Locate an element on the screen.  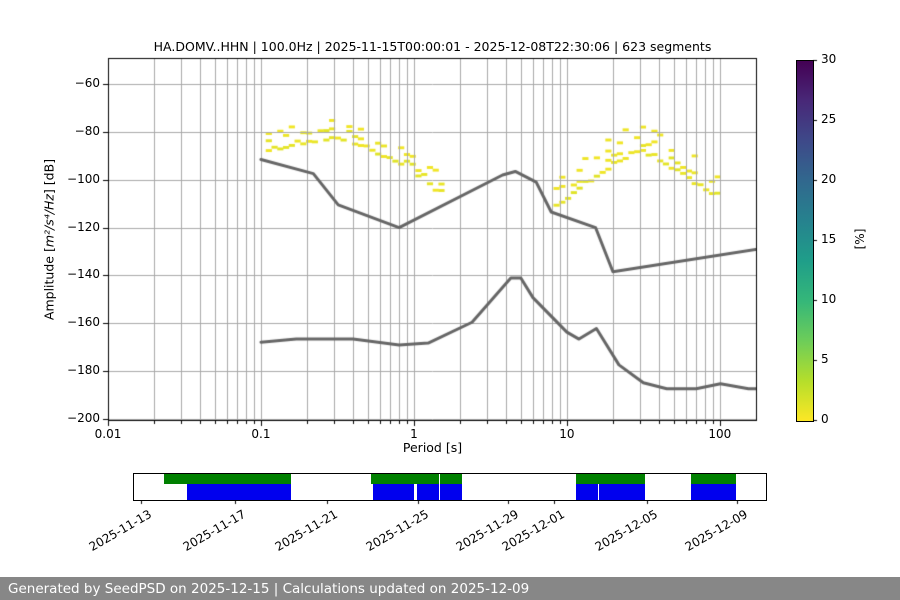
colorbar is located at coordinates (805, 241).